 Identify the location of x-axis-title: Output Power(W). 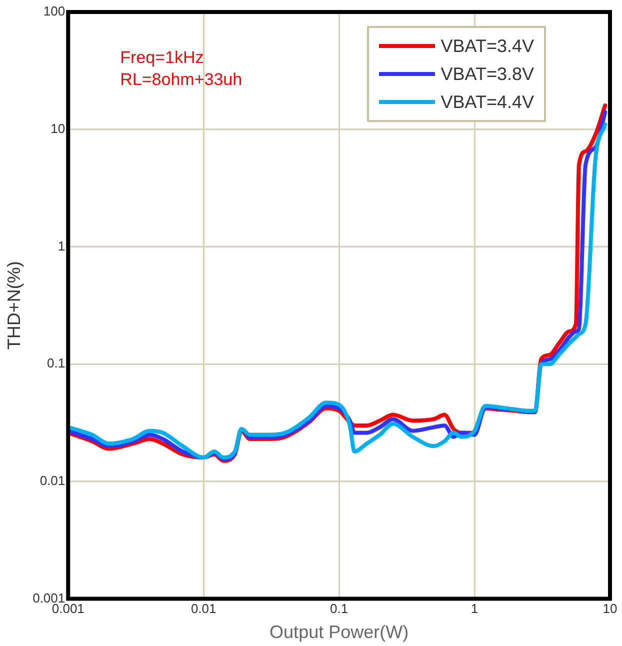
(339, 632).